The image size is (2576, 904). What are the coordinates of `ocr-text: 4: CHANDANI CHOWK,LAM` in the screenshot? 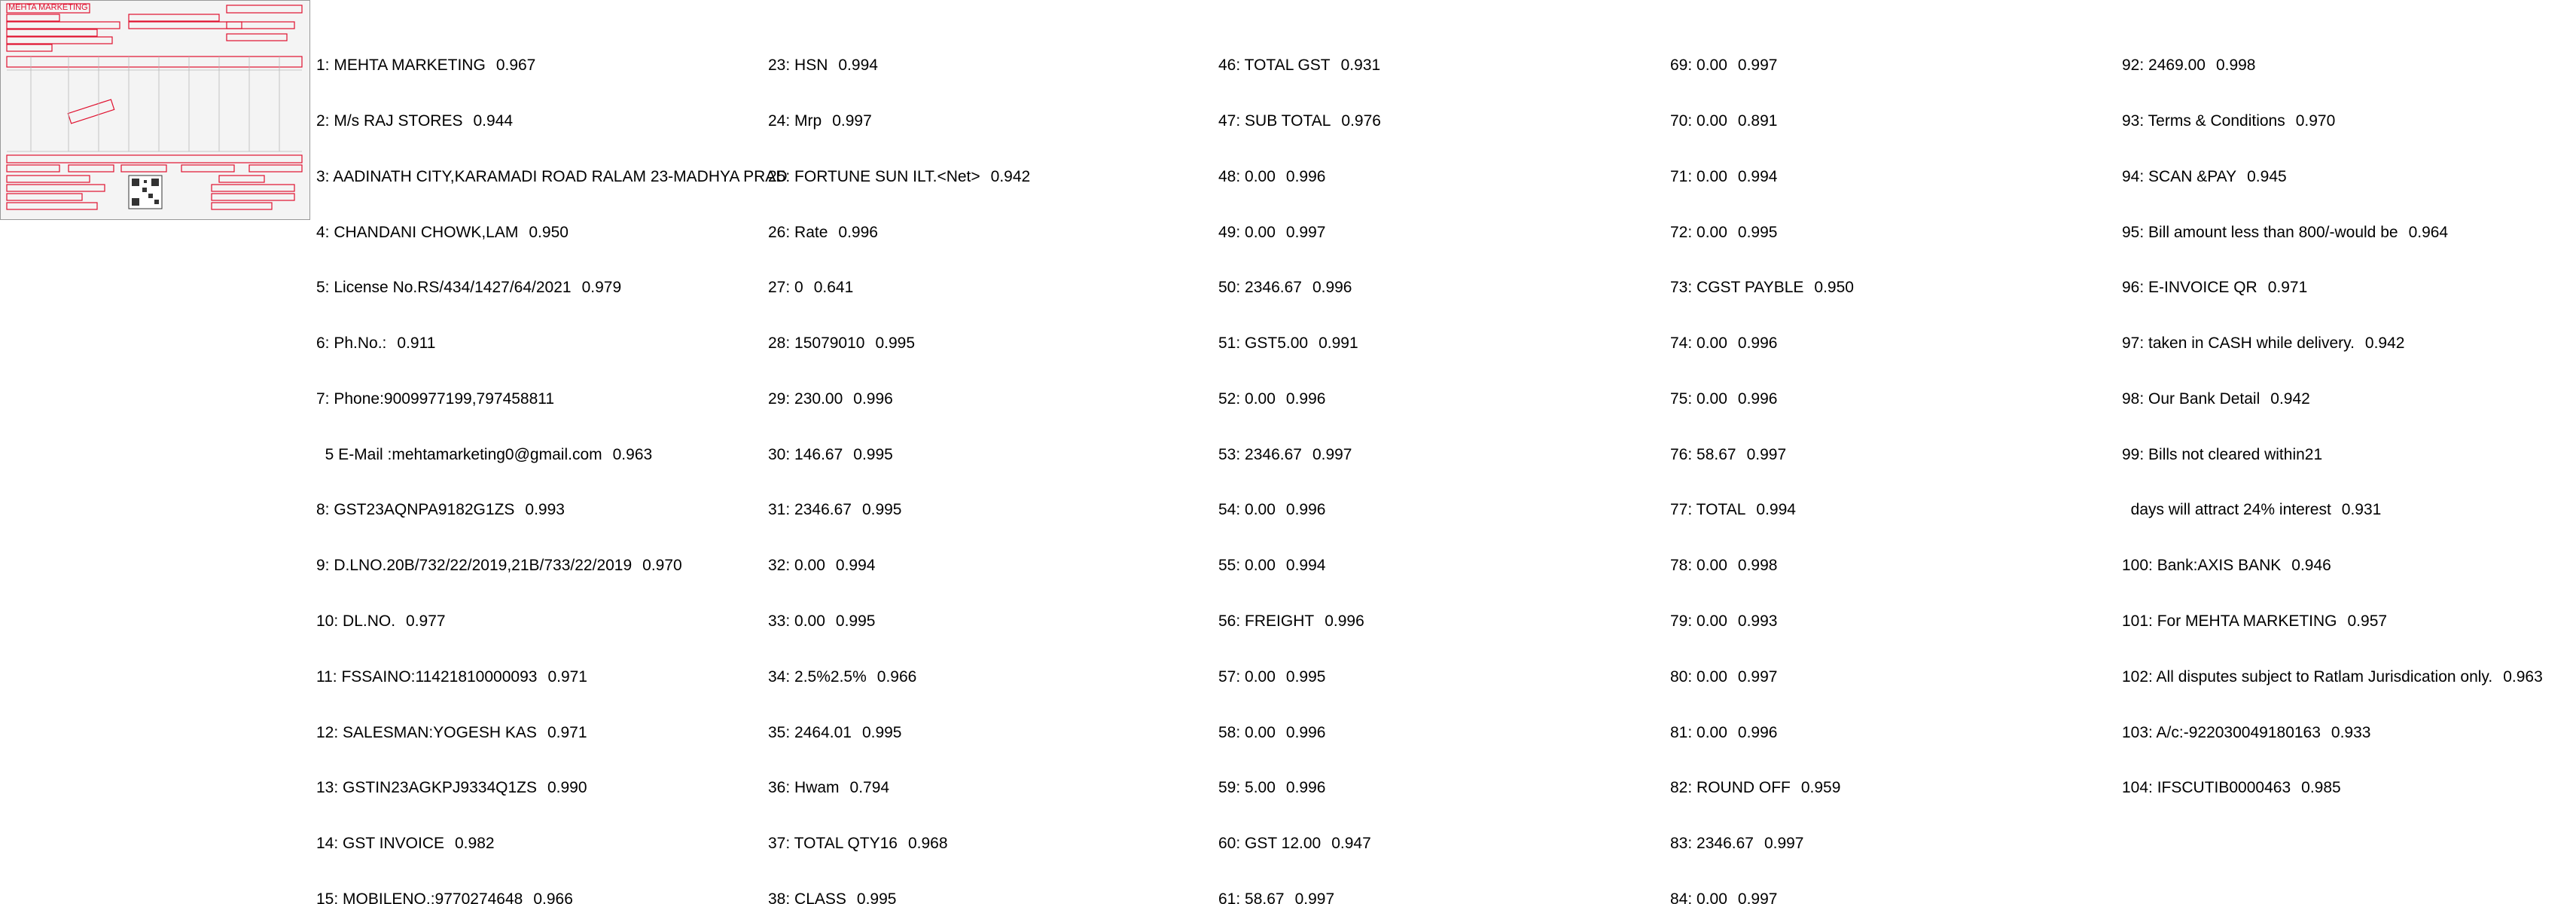 It's located at (417, 232).